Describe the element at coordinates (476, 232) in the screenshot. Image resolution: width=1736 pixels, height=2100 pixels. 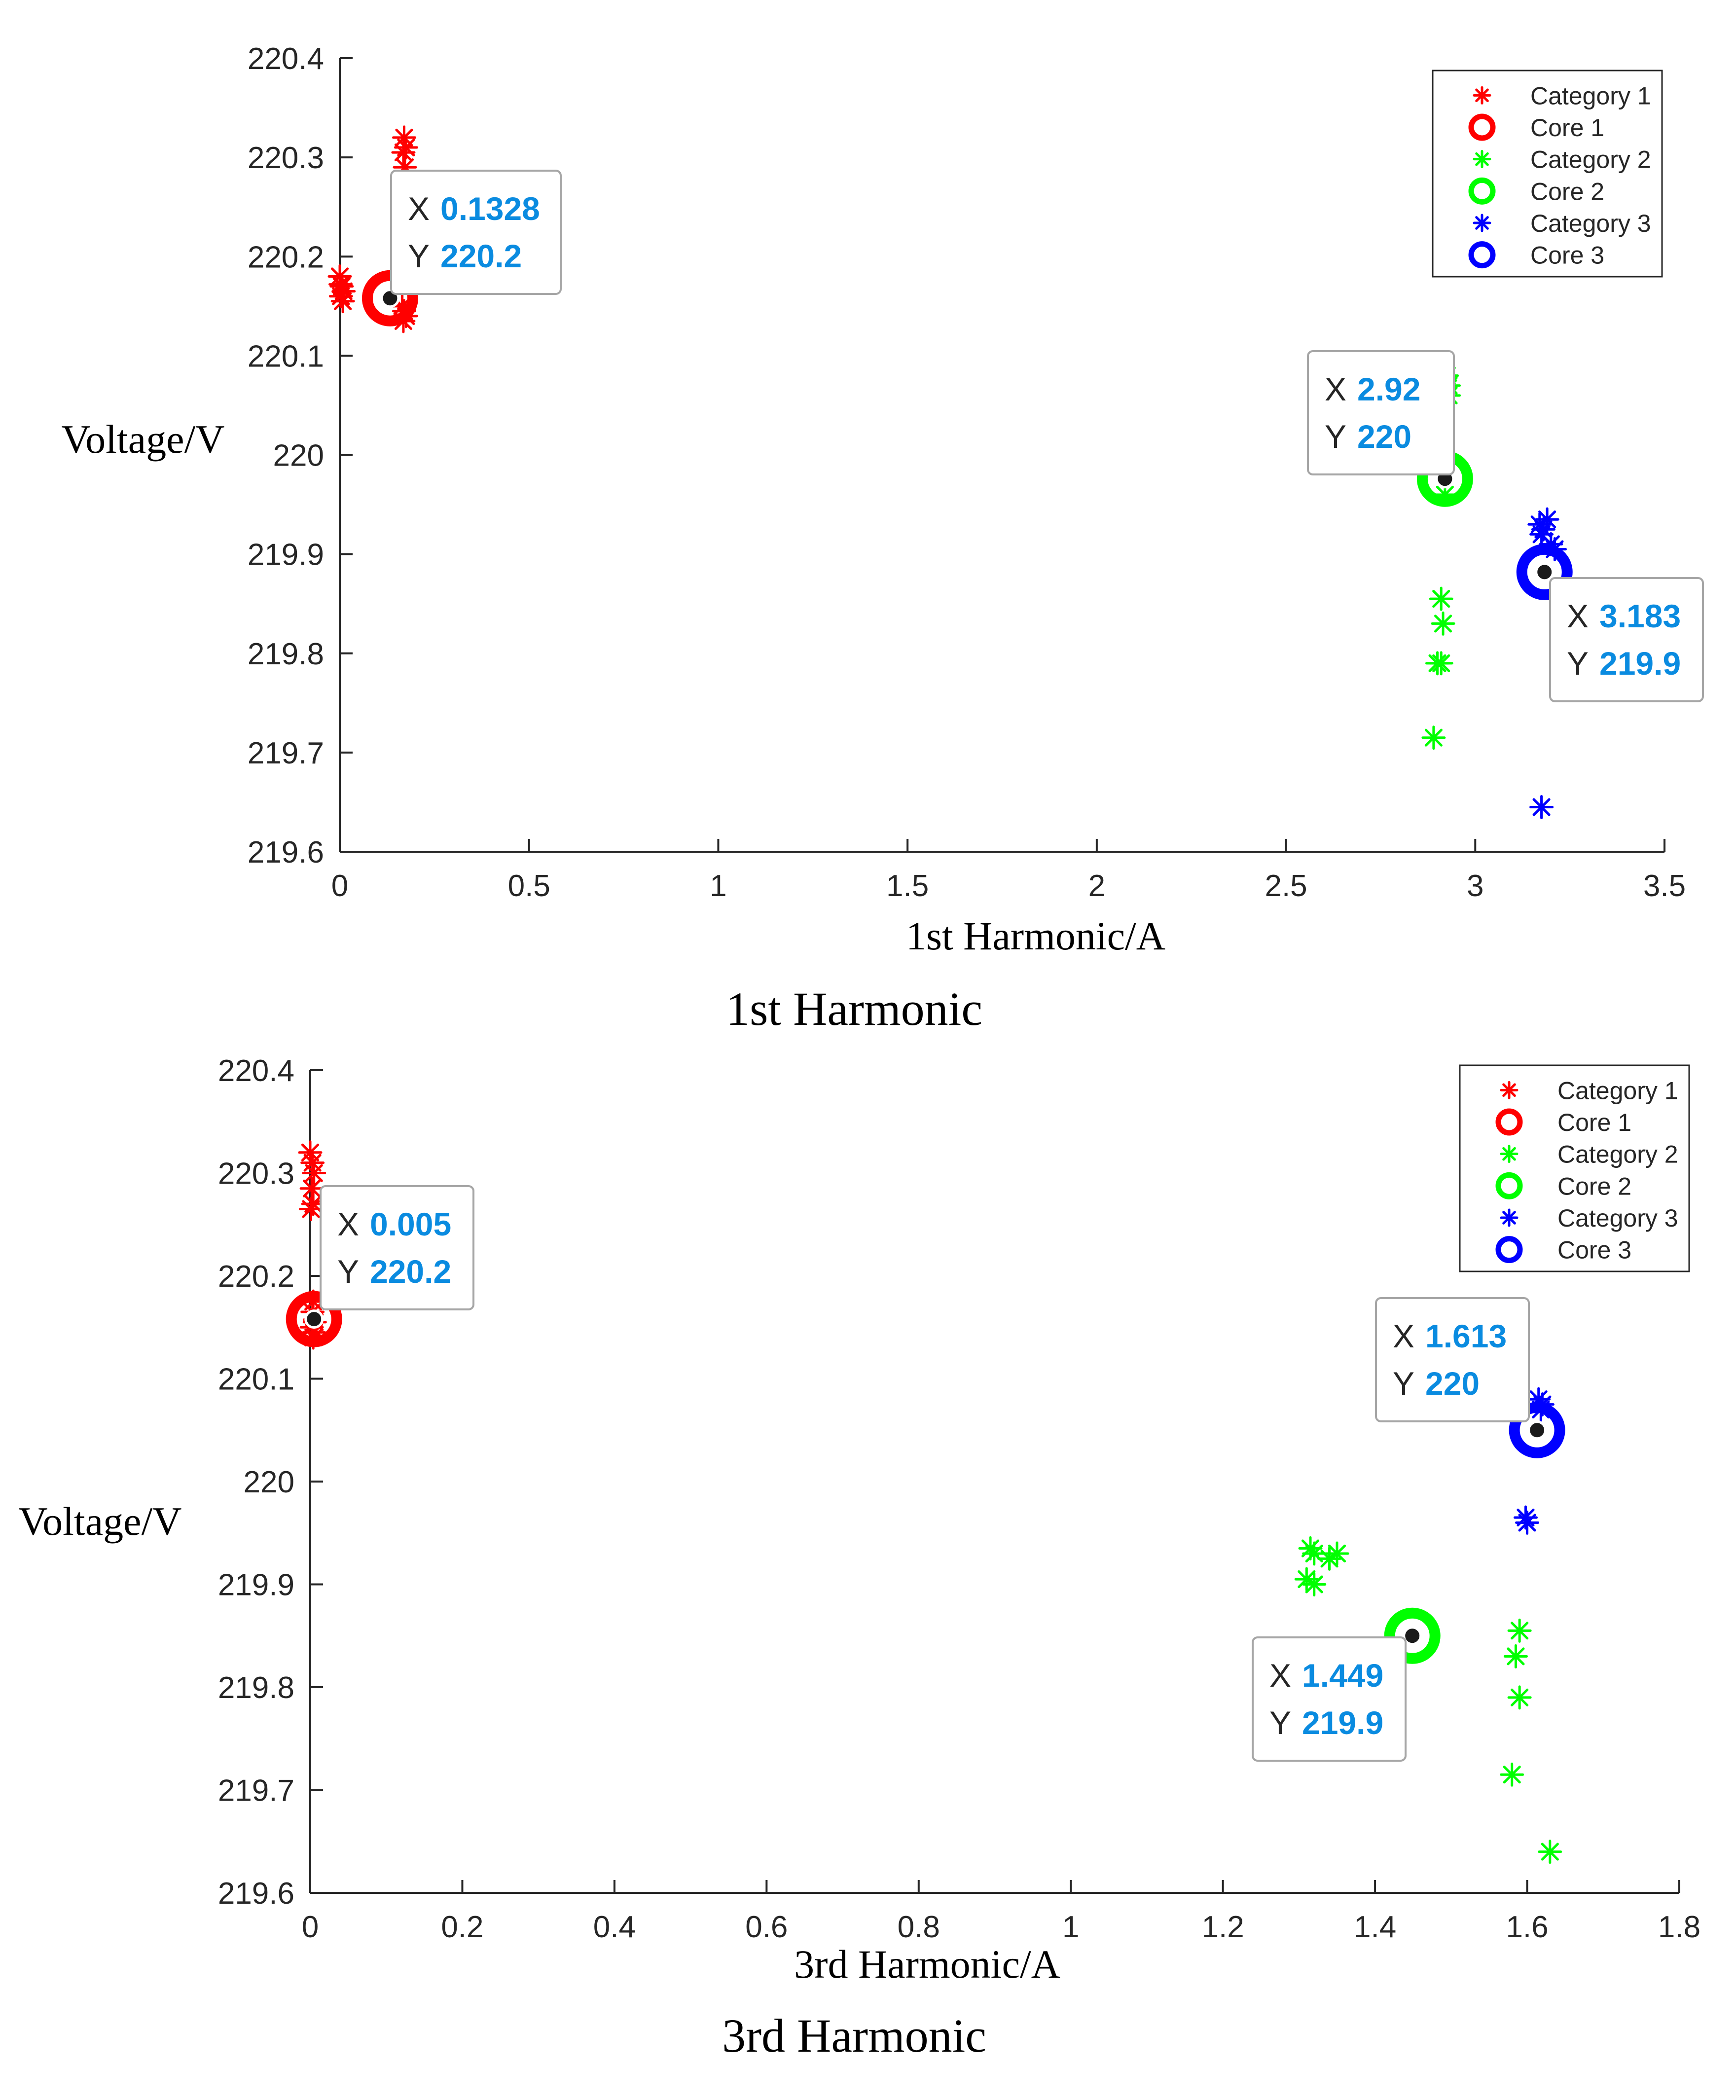
I see `datatip: X 0.1328 Y 220.2` at that location.